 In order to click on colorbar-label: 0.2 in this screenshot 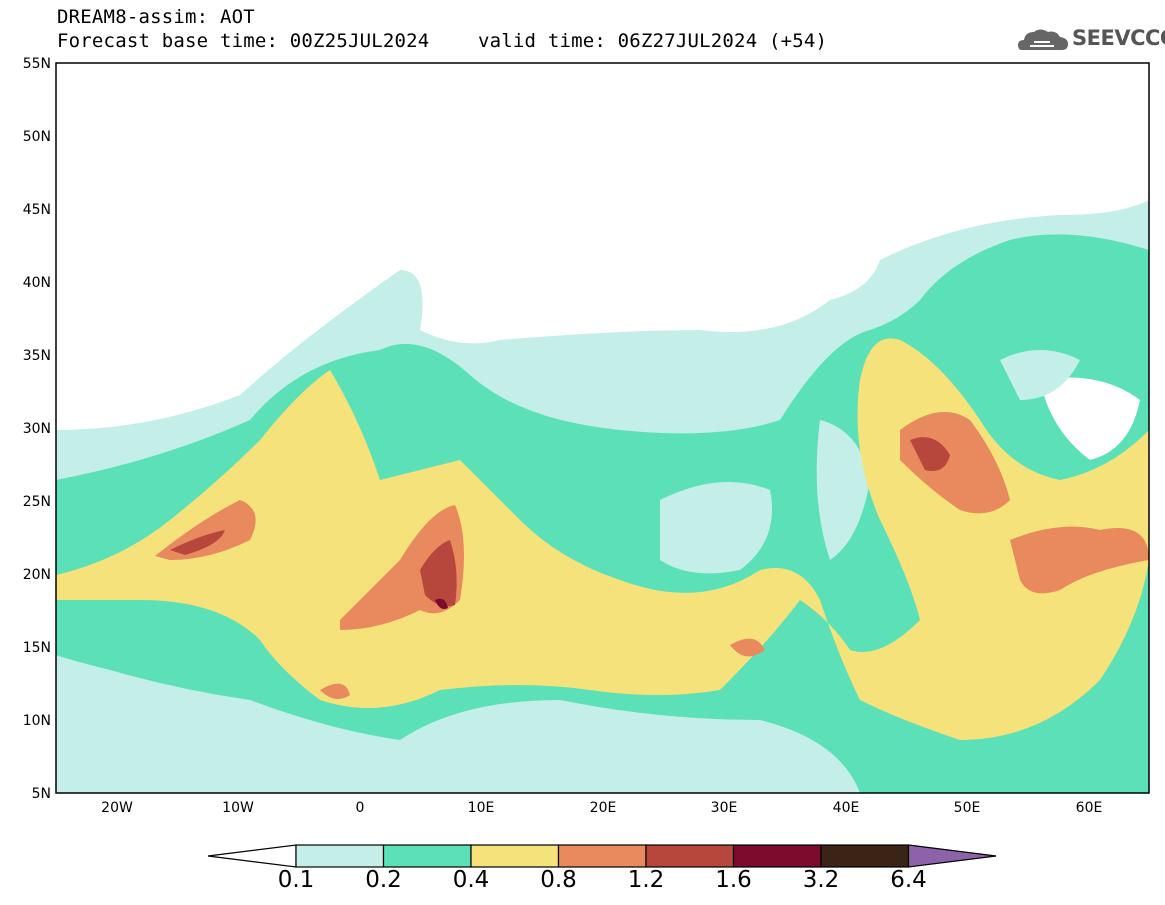, I will do `click(383, 880)`.